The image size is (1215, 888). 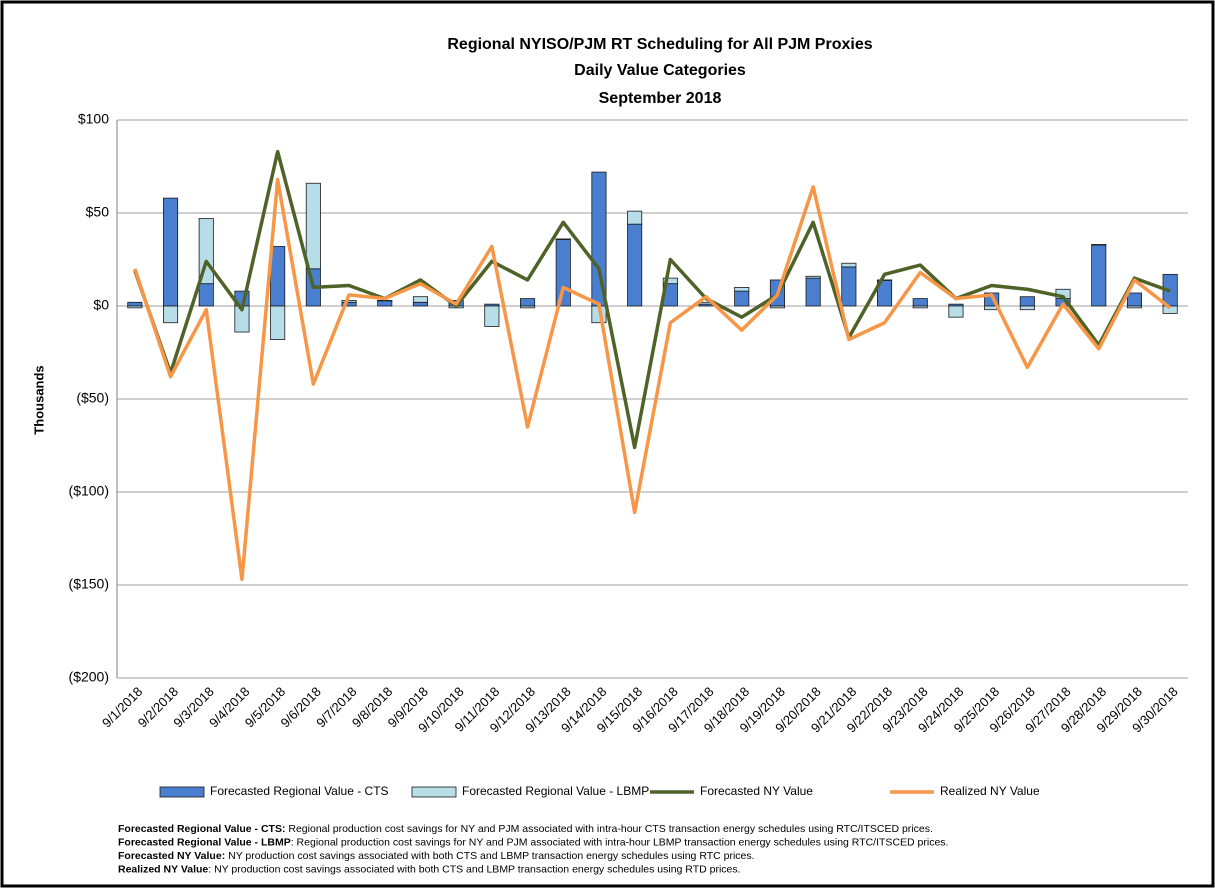 I want to click on legend-label: Realized NY Value, so click(x=990, y=791).